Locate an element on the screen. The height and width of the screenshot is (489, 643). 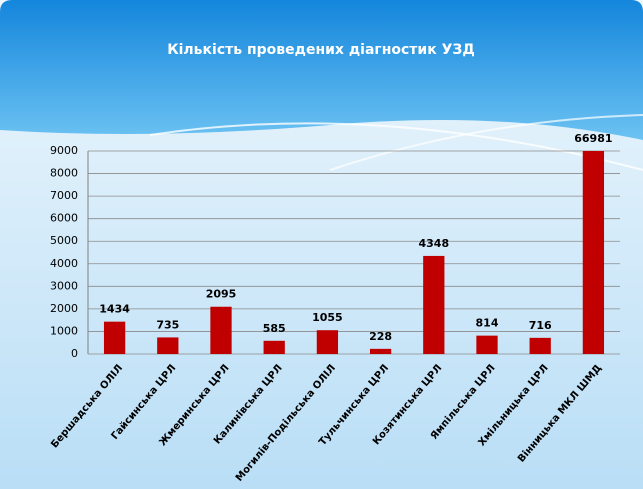
data-label: 735 is located at coordinates (167, 324).